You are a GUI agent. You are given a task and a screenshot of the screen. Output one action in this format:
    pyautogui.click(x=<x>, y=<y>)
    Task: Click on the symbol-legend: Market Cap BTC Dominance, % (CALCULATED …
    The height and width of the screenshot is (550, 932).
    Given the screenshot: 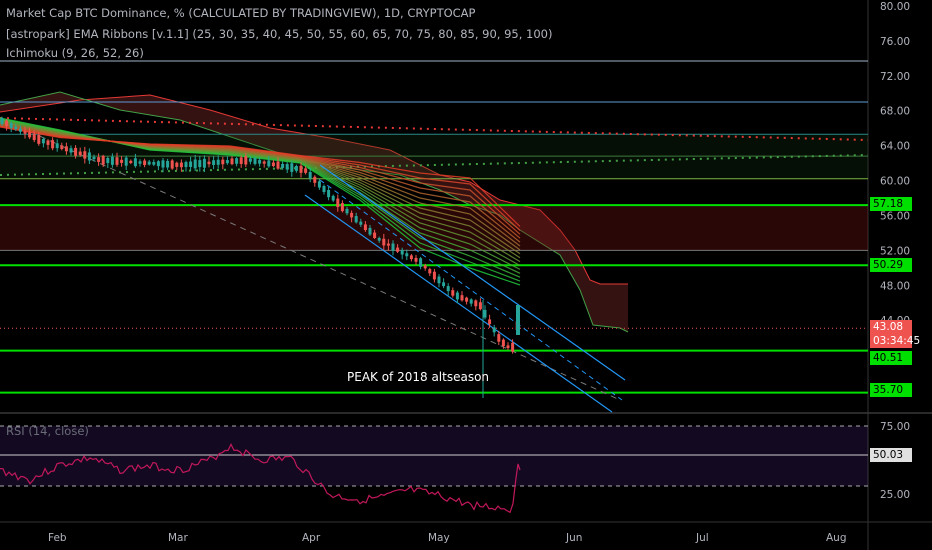 What is the action you would take?
    pyautogui.click(x=241, y=13)
    